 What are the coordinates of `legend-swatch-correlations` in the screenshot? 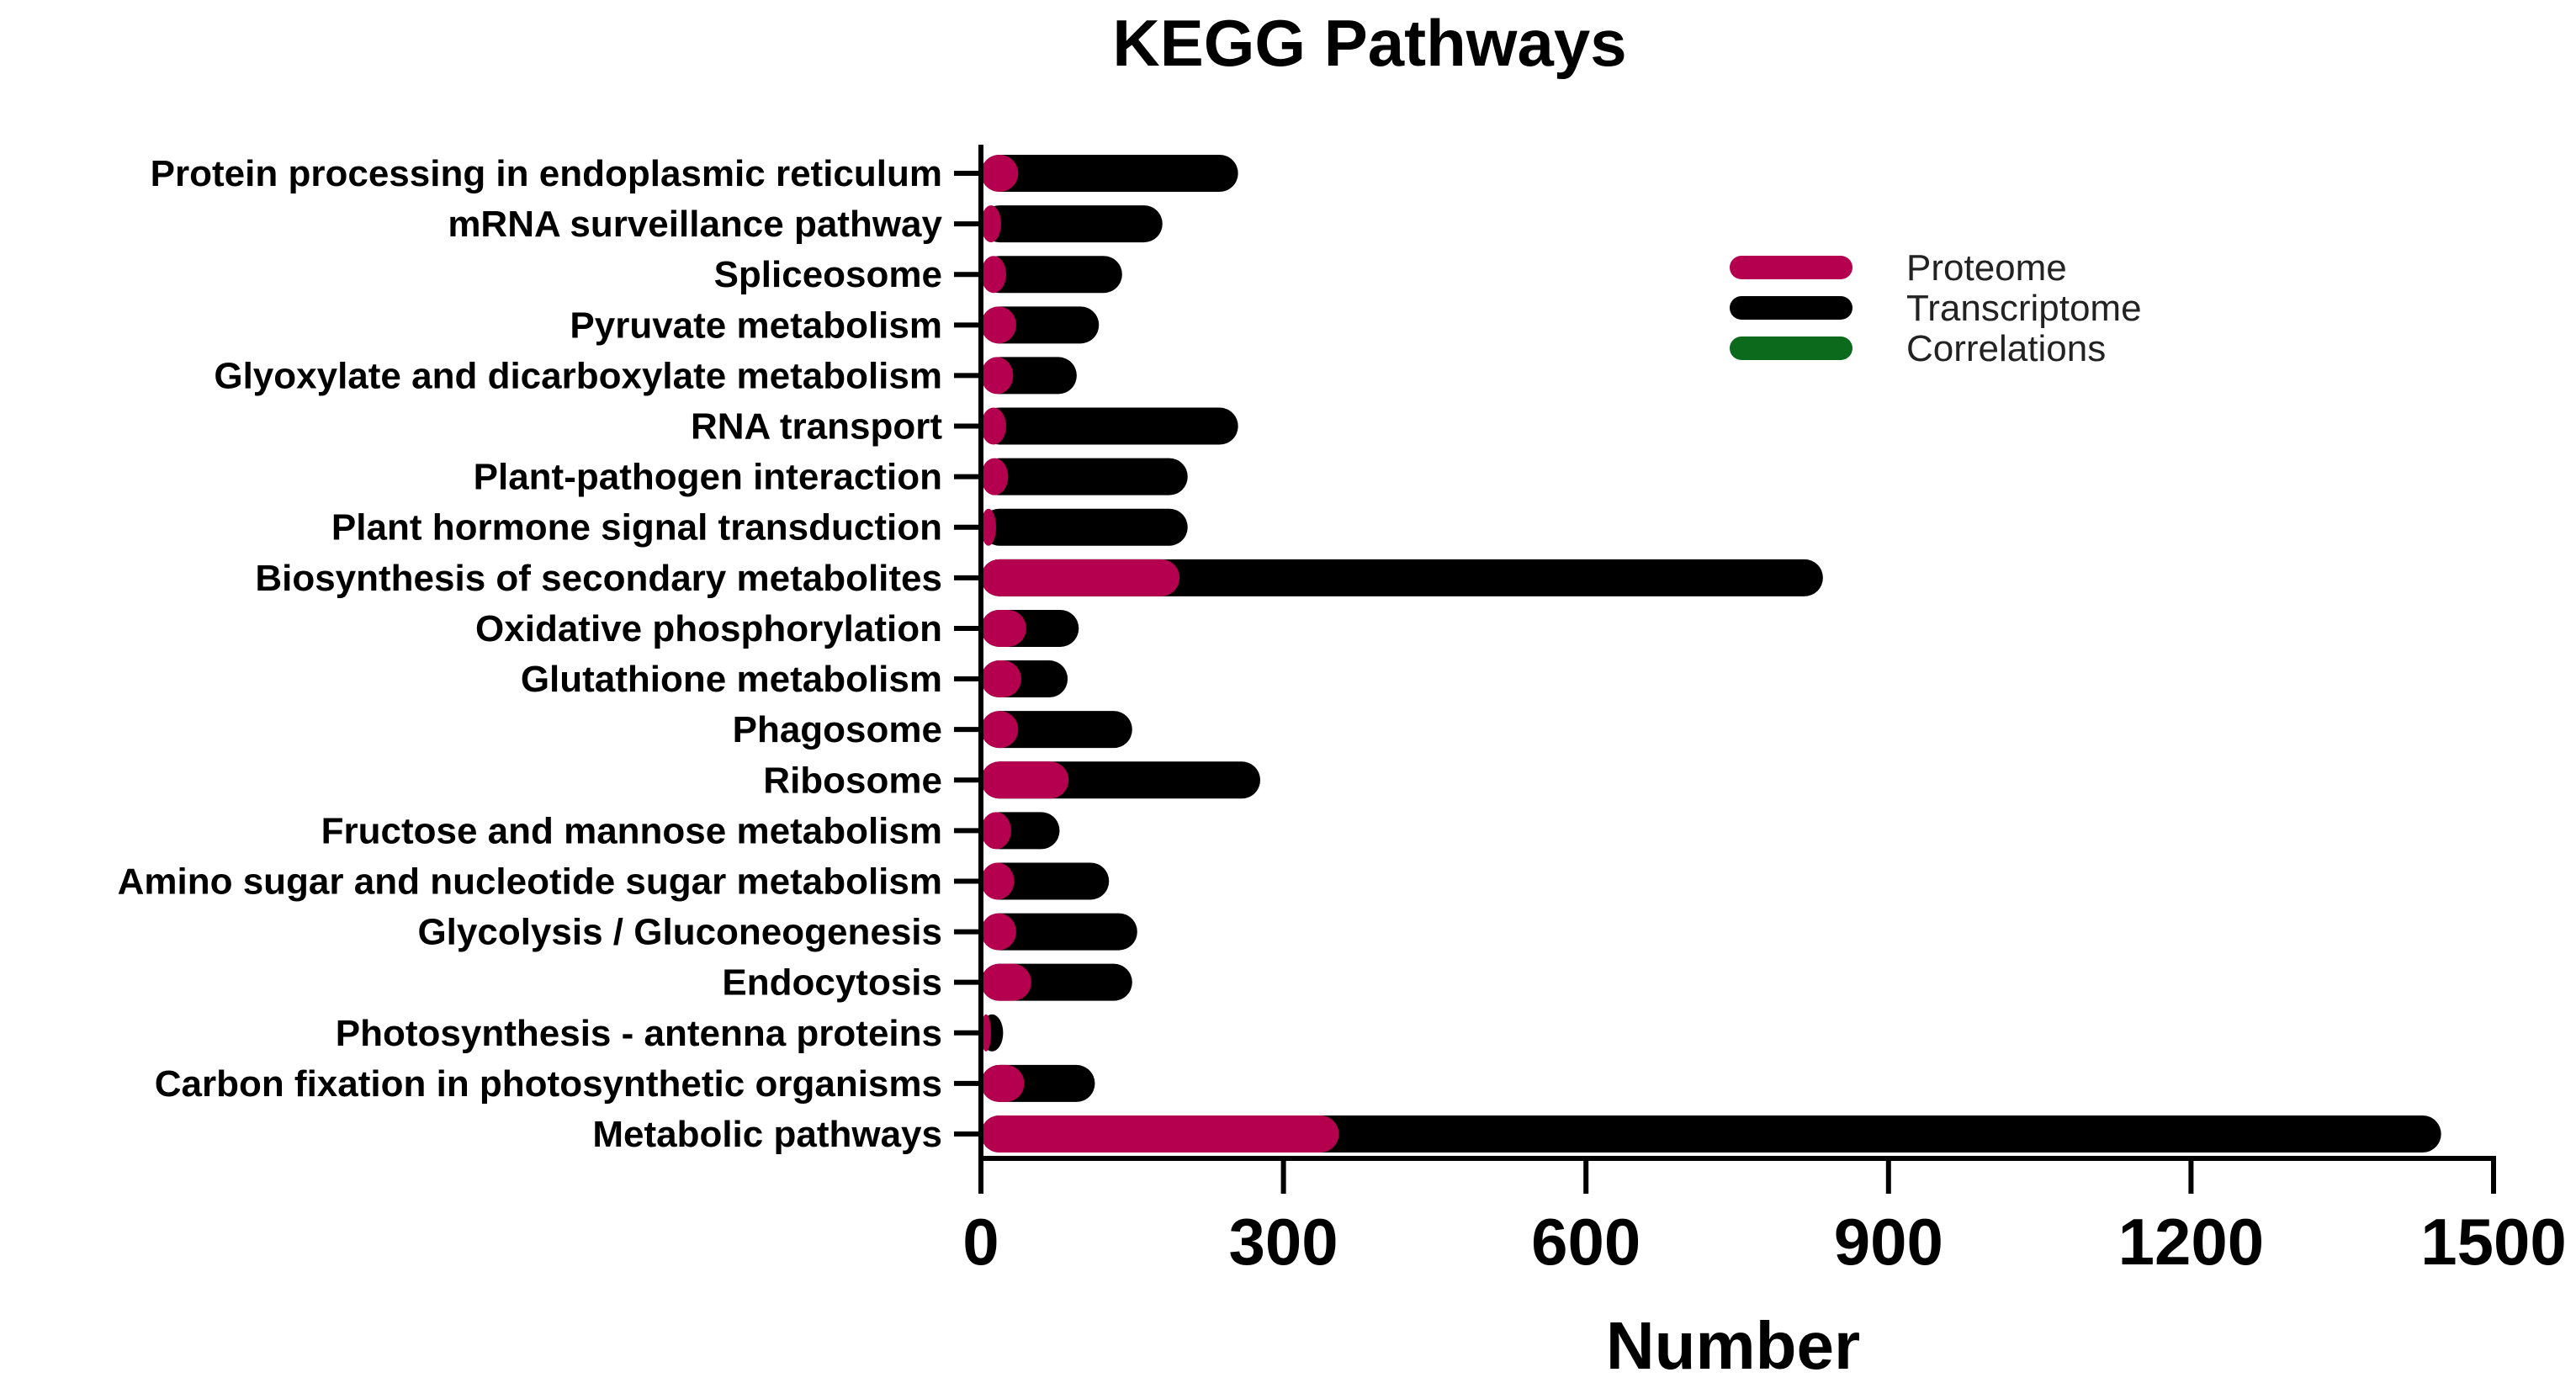 It's located at (1791, 348).